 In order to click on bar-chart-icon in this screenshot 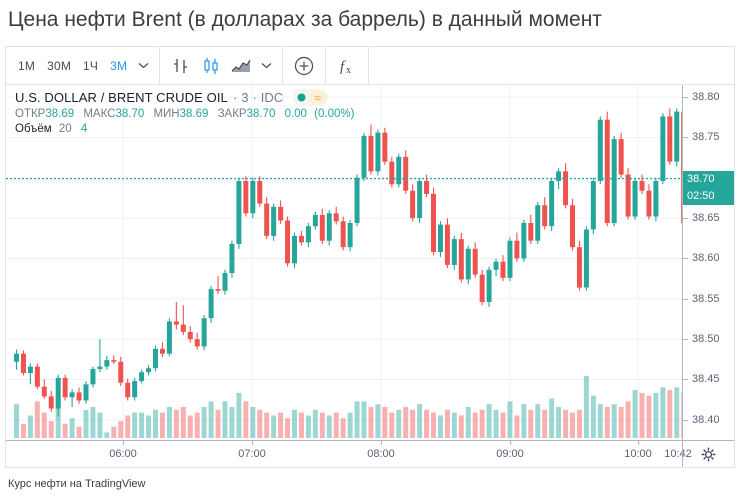, I will do `click(181, 66)`.